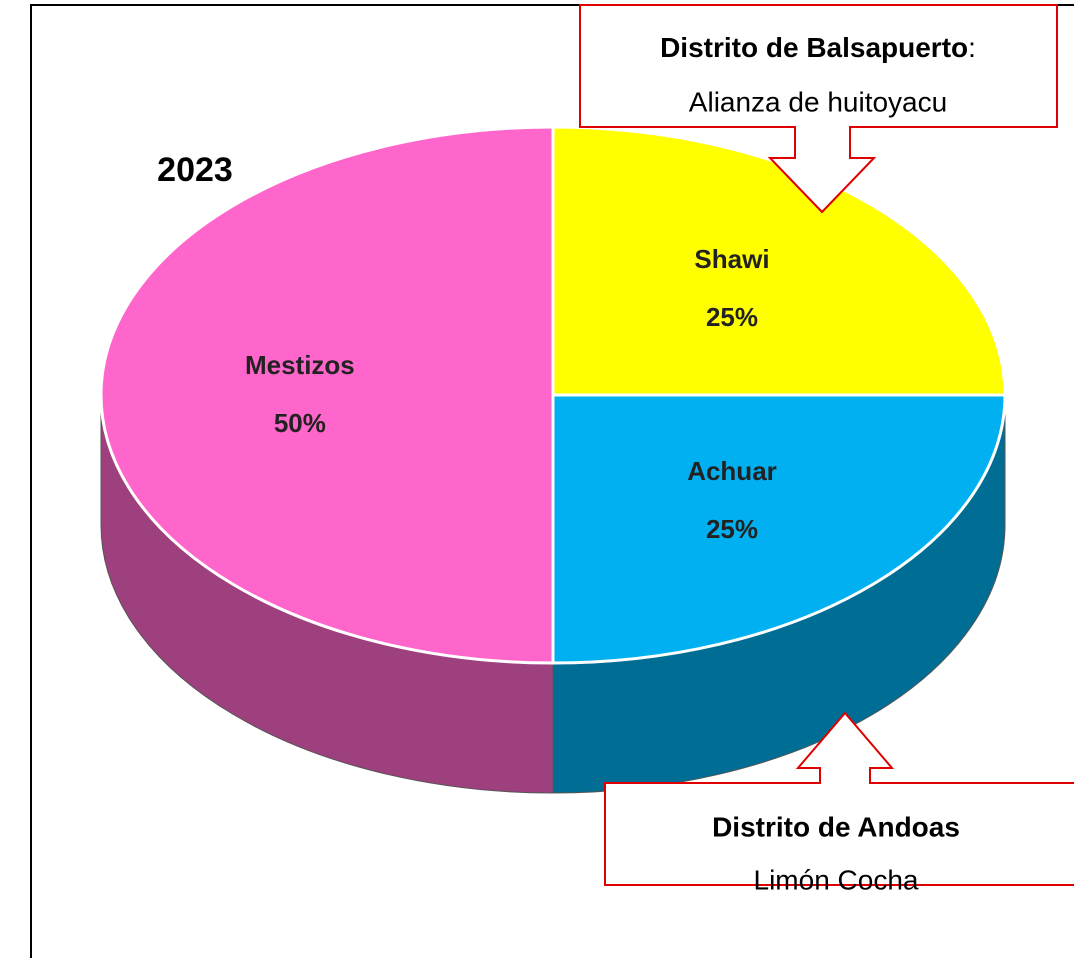 Image resolution: width=1074 pixels, height=958 pixels. I want to click on callout-title-text: Distrito de Balsapuerto, so click(814, 47).